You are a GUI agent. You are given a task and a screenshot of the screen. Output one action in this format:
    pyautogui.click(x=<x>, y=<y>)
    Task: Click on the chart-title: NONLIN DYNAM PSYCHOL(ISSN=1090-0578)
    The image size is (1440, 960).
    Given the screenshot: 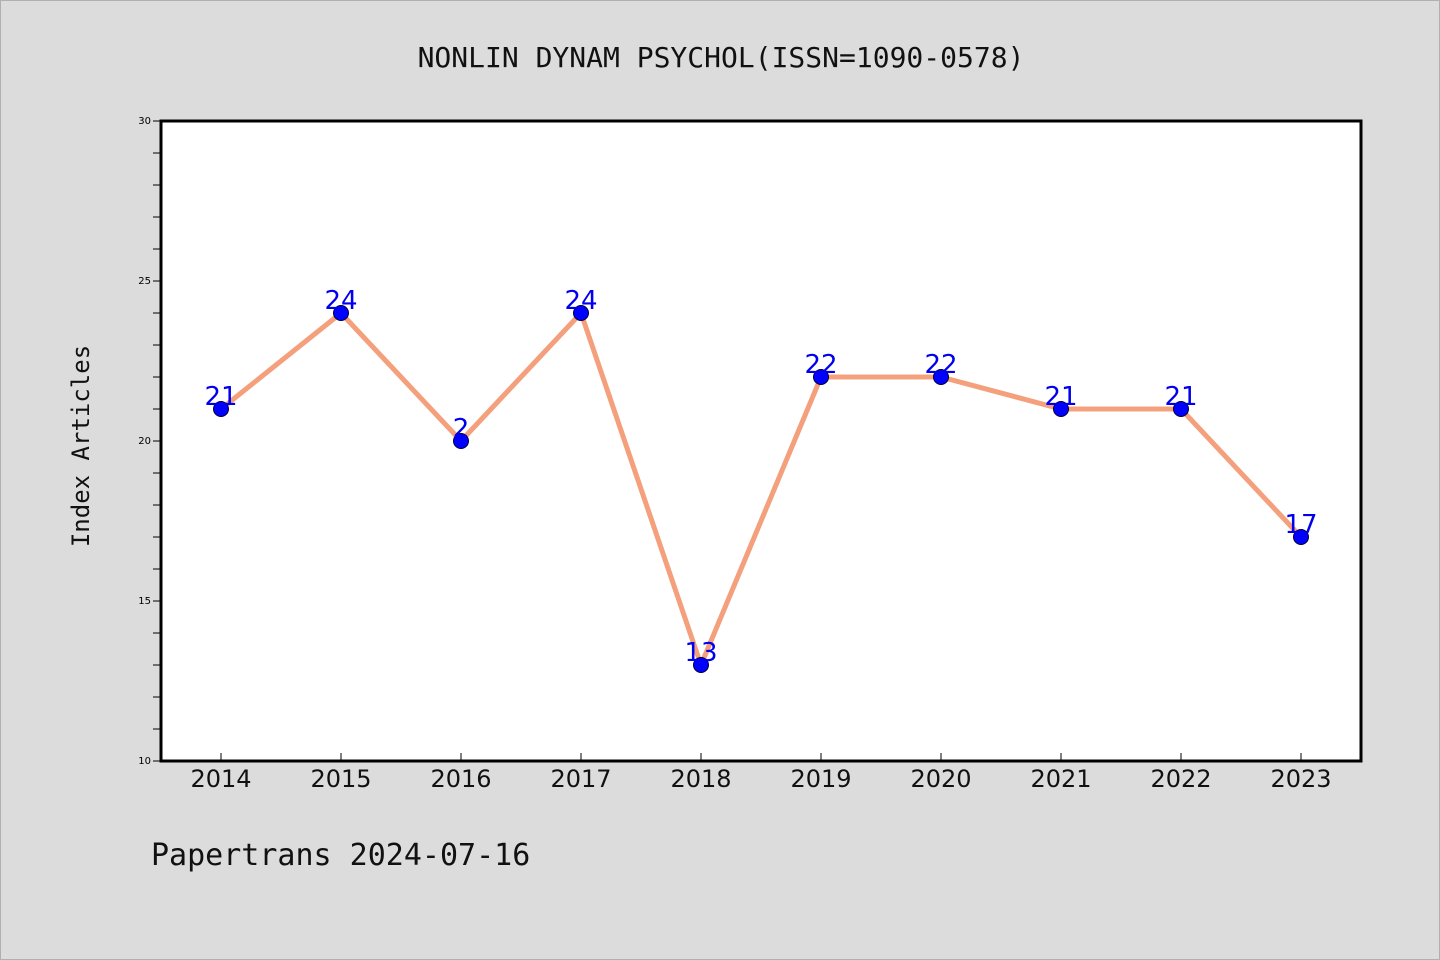 What is the action you would take?
    pyautogui.click(x=721, y=57)
    